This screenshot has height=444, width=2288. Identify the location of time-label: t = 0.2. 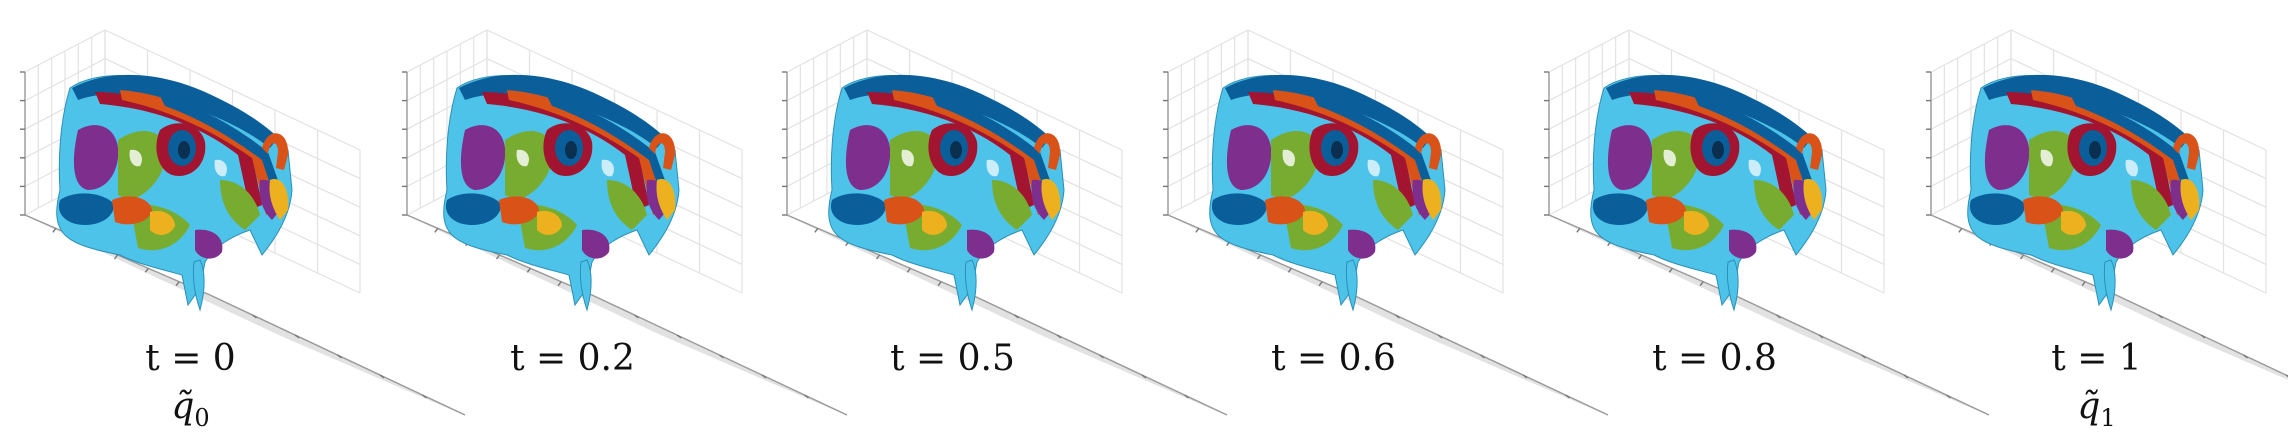
(572, 358).